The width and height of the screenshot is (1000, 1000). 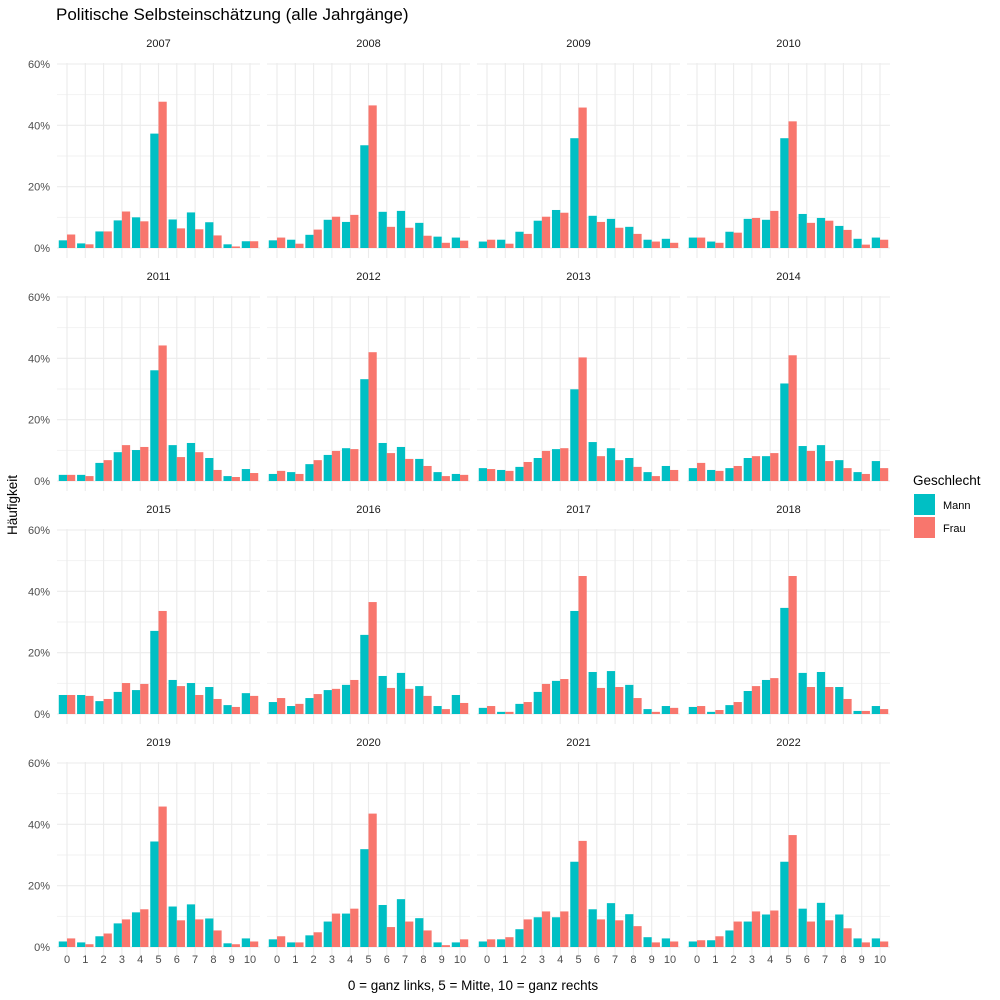 I want to click on legend-swatch-frau, so click(x=924, y=527).